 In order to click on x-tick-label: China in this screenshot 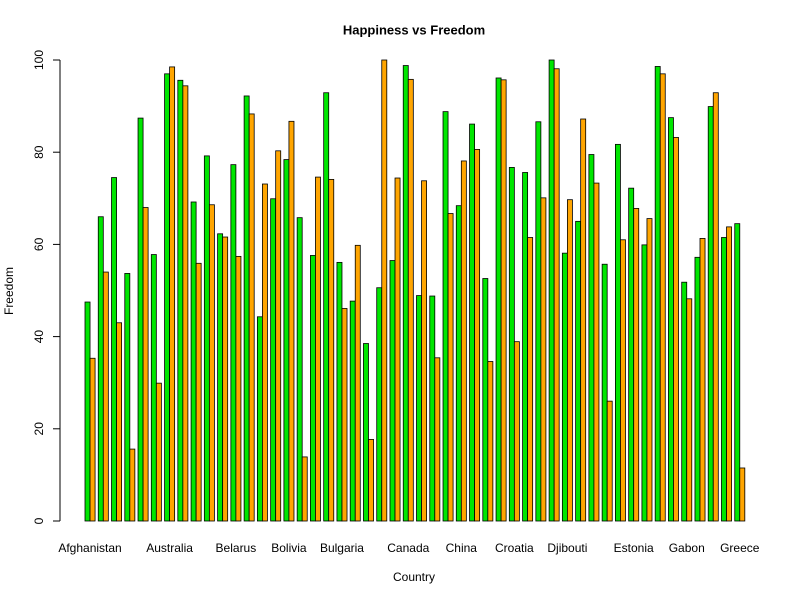, I will do `click(462, 548)`.